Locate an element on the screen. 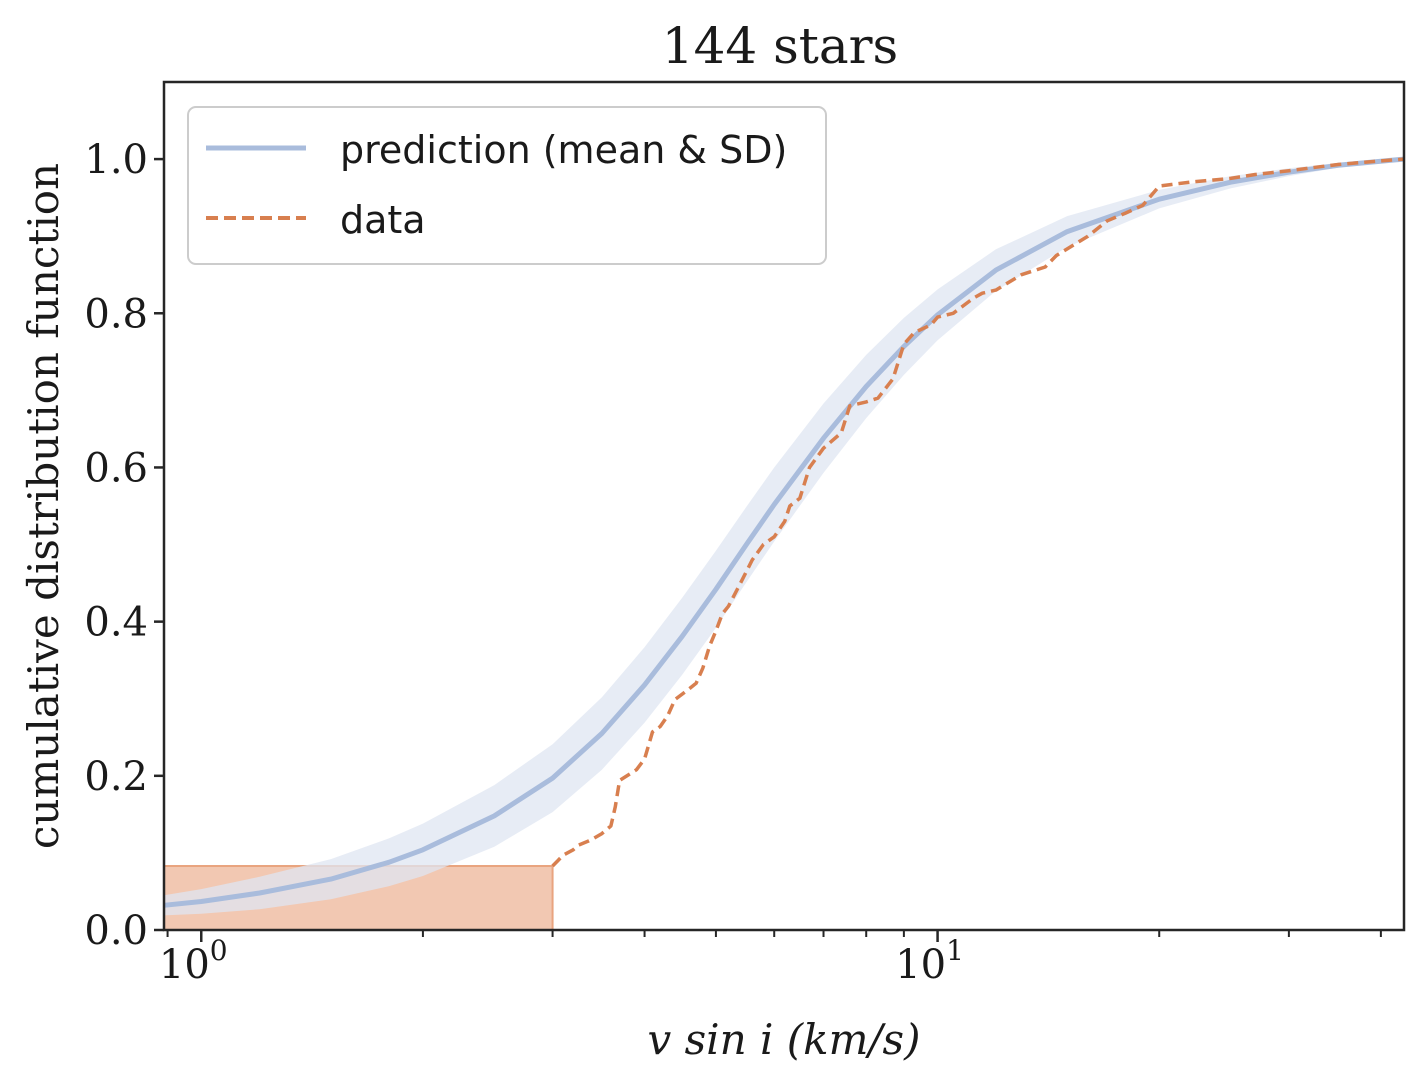  x-tick-label: 10¹ is located at coordinates (929, 961).